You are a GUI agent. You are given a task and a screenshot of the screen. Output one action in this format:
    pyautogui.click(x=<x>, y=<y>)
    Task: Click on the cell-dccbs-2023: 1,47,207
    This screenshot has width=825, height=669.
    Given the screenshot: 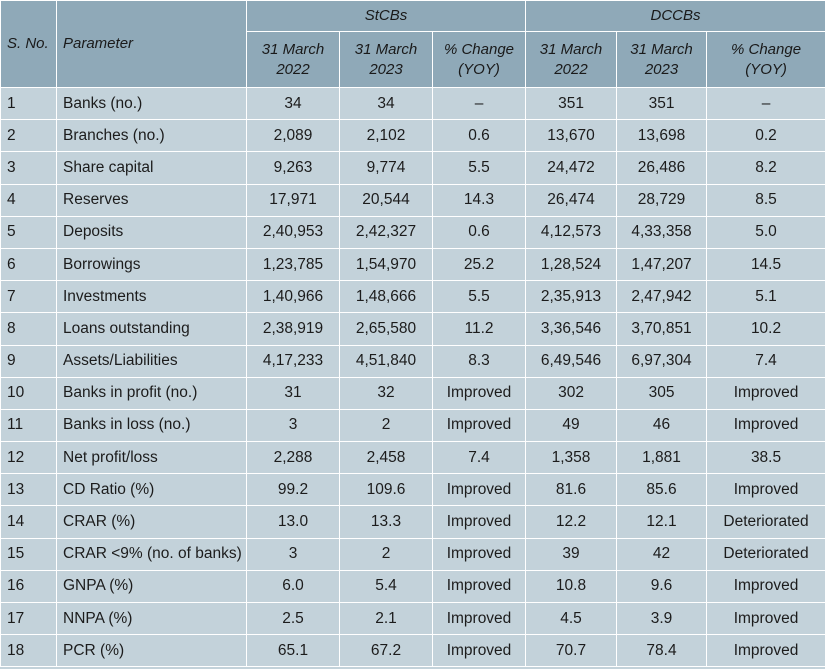 What is the action you would take?
    pyautogui.click(x=662, y=264)
    